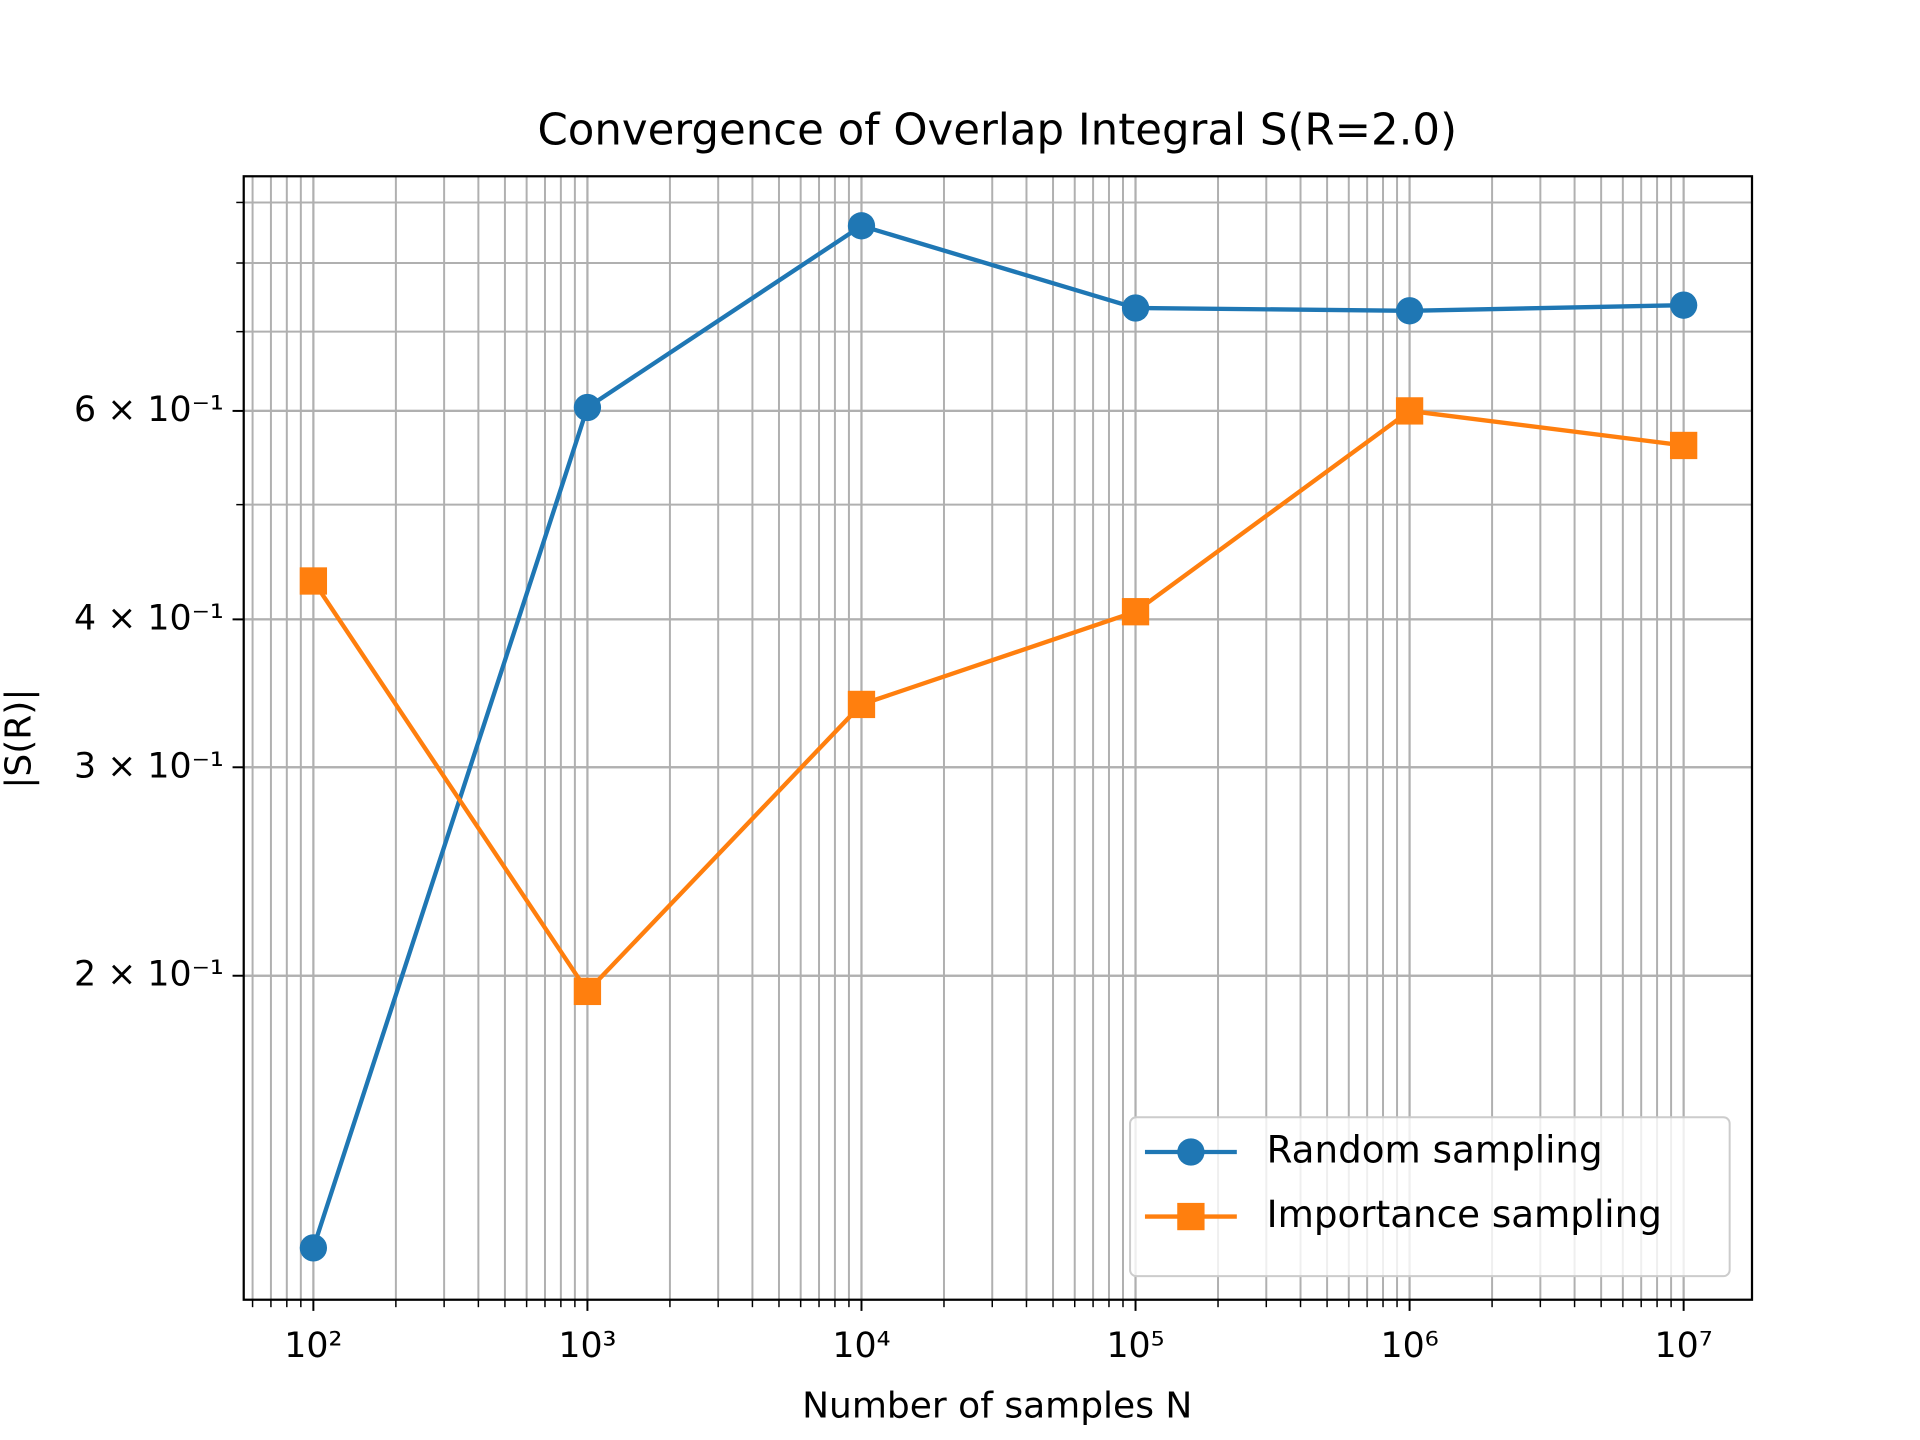 The image size is (1920, 1440). What do you see at coordinates (587, 1346) in the screenshot?
I see `x-tick-label: 10³` at bounding box center [587, 1346].